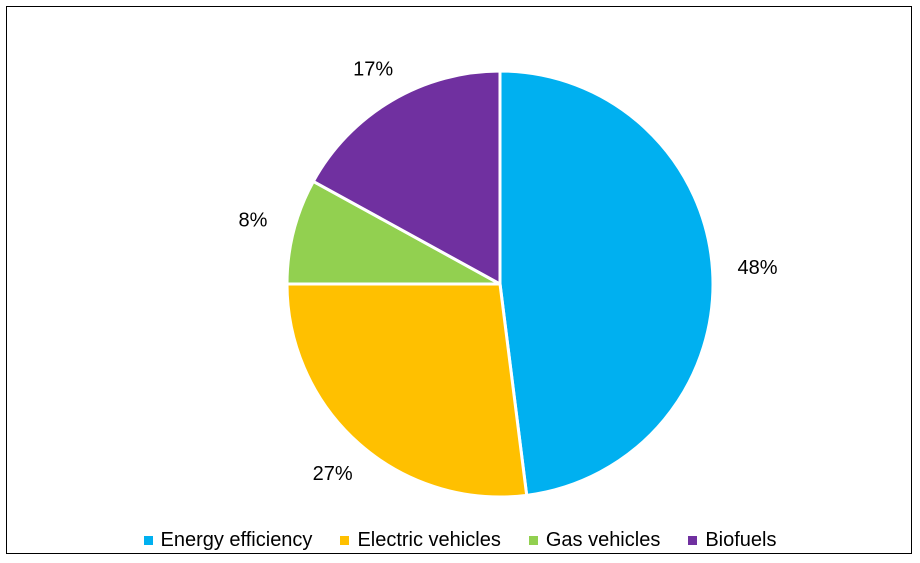 This screenshot has width=920, height=563. I want to click on legend-item-biofuels: Biofuels, so click(732, 540).